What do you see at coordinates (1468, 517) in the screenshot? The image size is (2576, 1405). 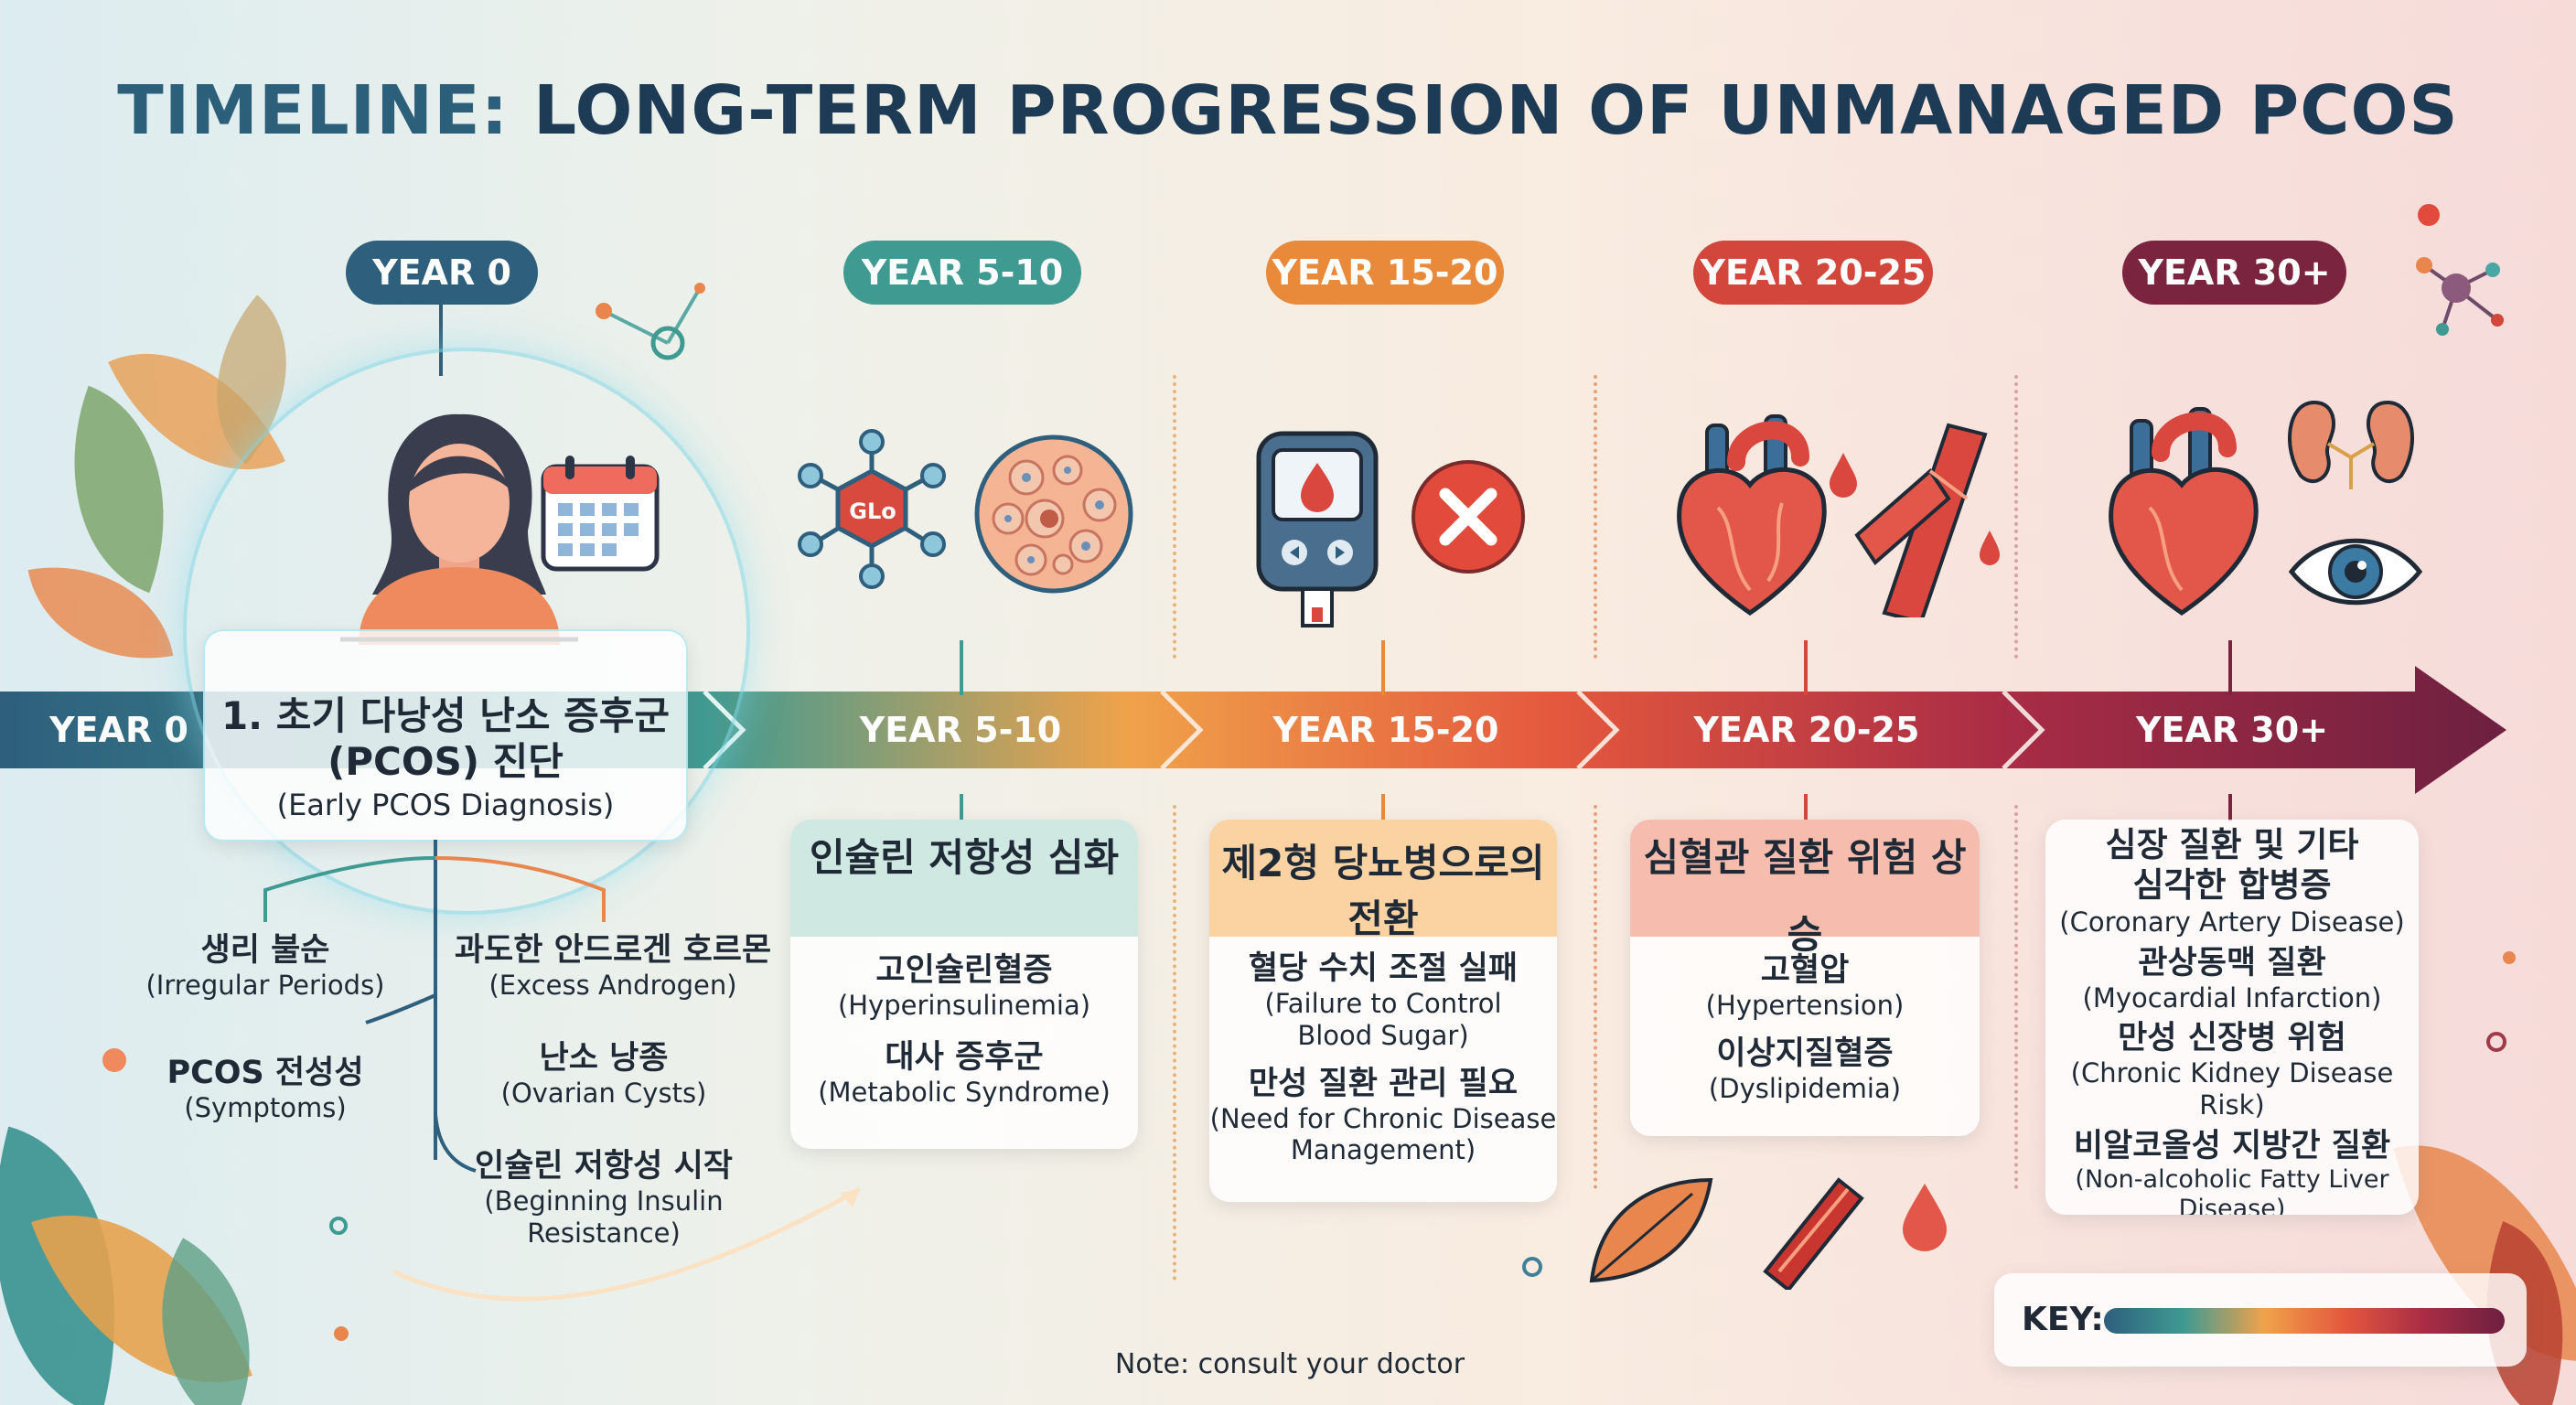 I see `error-x-icon` at bounding box center [1468, 517].